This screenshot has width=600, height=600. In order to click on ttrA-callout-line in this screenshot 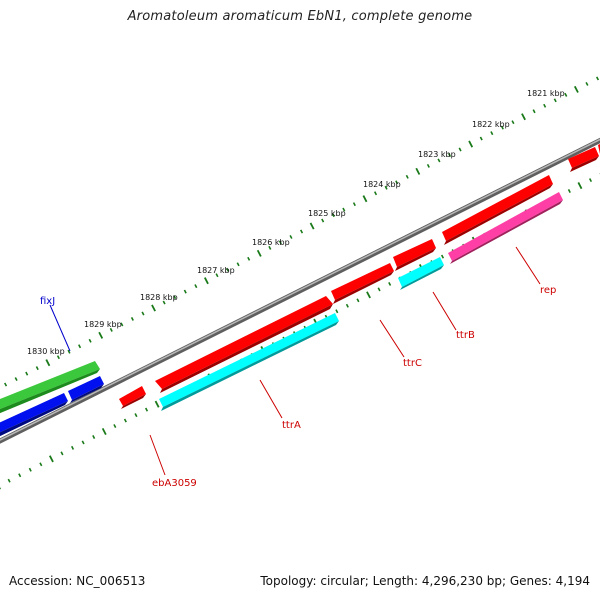, I will do `click(271, 399)`.